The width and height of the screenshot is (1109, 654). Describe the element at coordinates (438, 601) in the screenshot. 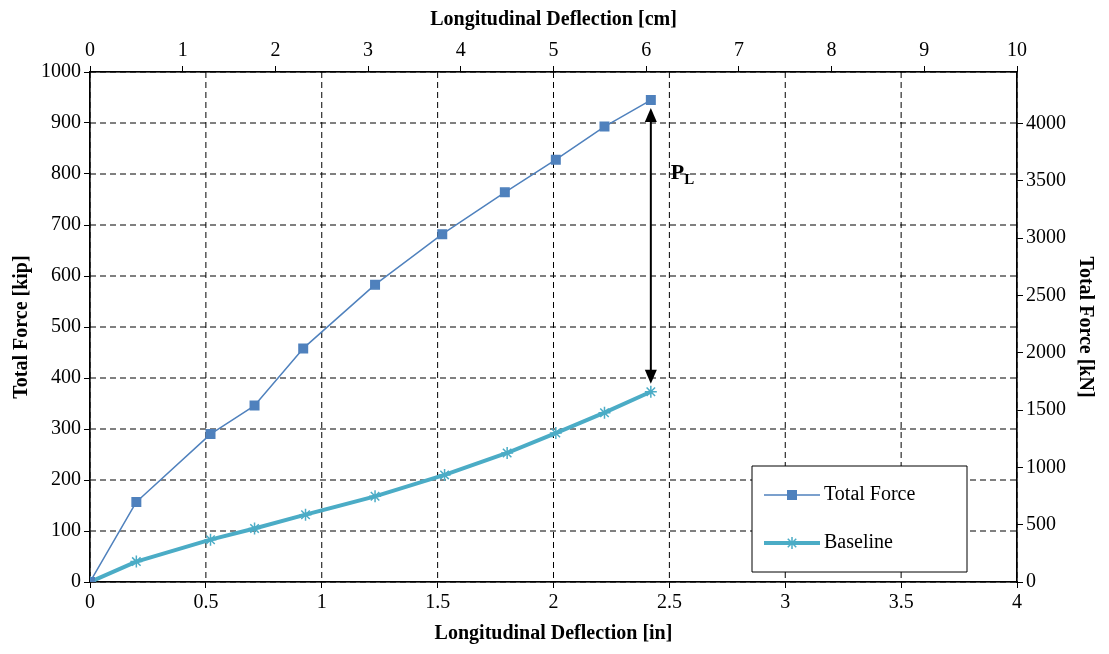

I see `x-tick-label: 1.5` at that location.